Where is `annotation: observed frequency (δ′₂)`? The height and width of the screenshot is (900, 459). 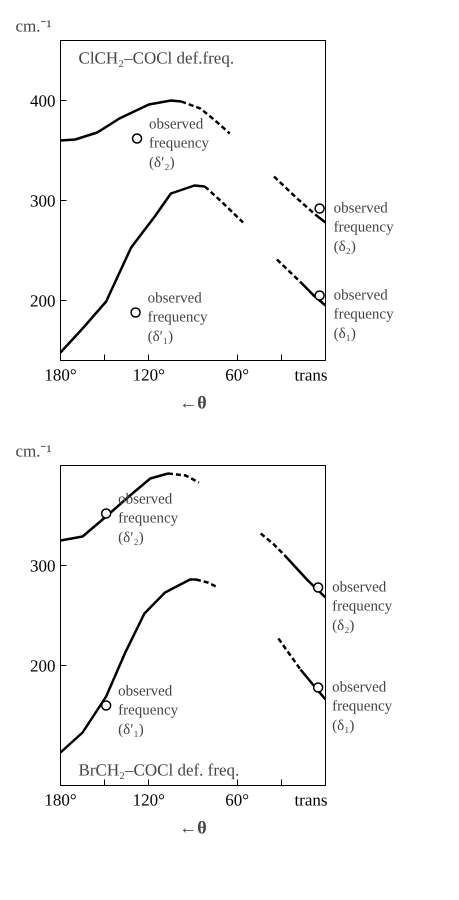 annotation: observed frequency (δ′₂) is located at coordinates (179, 143).